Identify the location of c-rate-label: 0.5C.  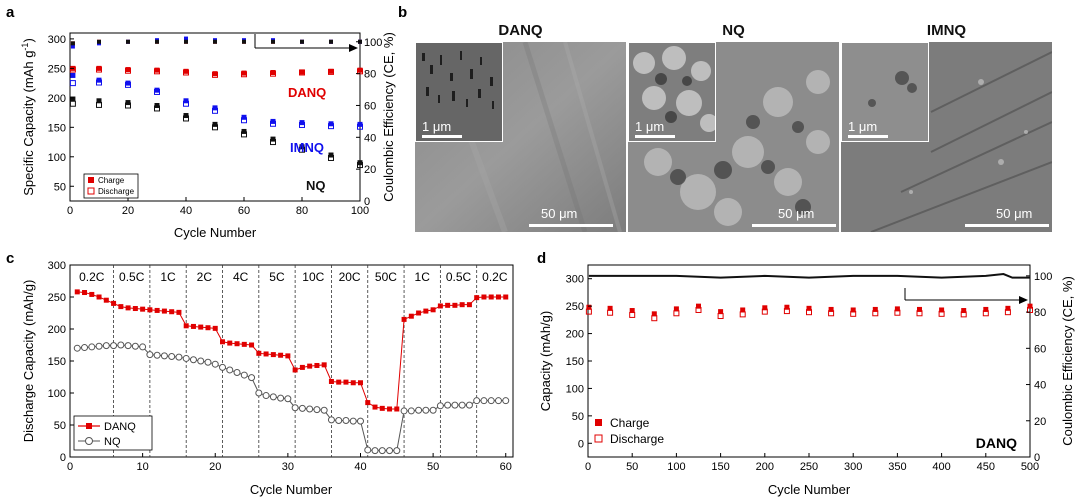
(459, 277).